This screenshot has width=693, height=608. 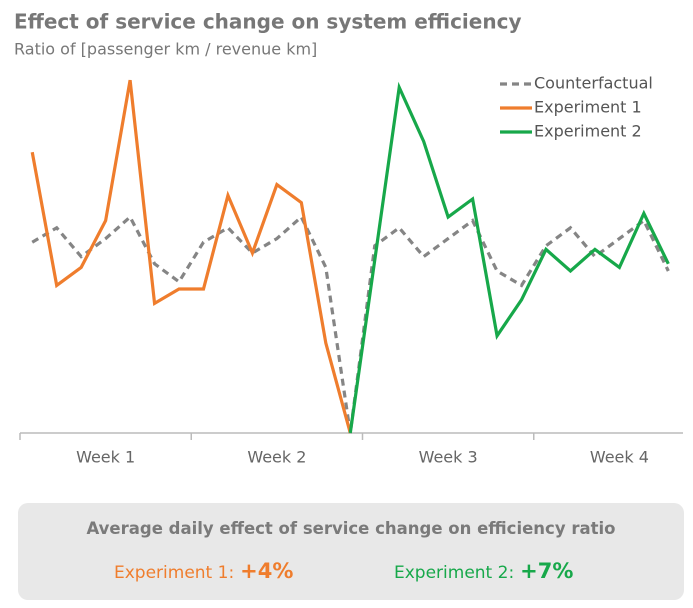 I want to click on summary-value: +4%, so click(x=267, y=571).